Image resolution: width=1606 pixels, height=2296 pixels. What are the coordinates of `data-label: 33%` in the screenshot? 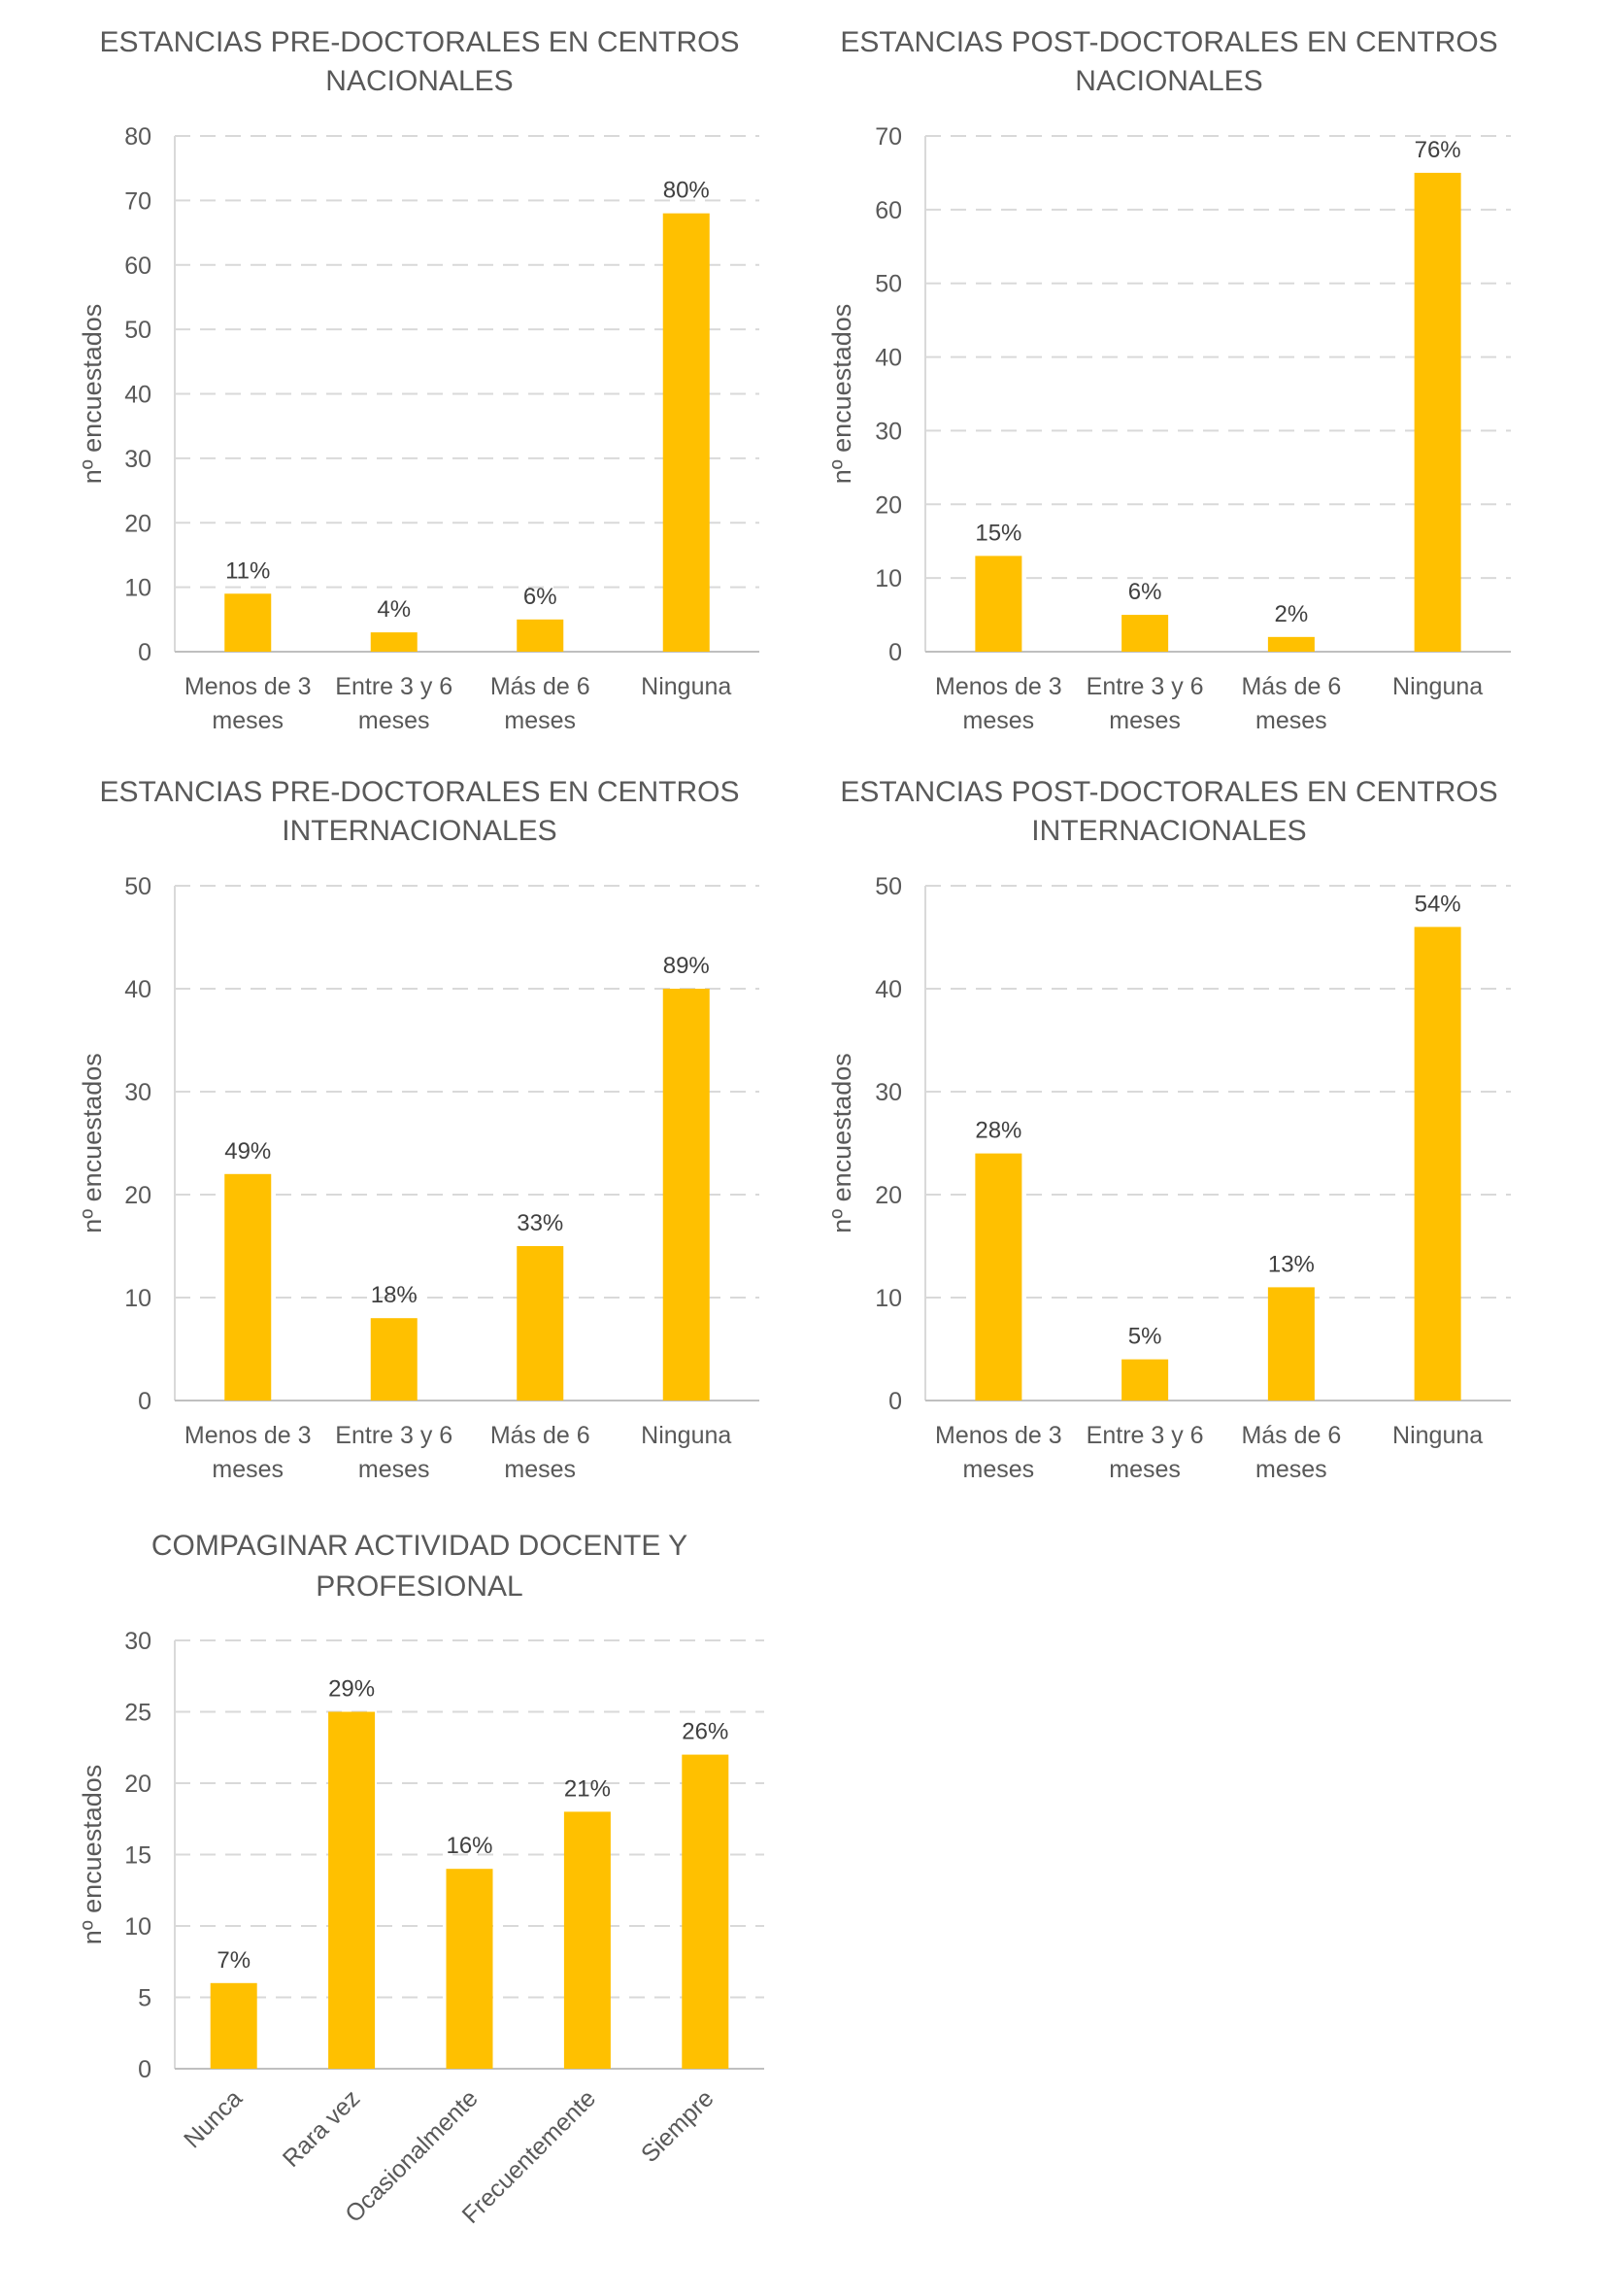 It's located at (540, 1223).